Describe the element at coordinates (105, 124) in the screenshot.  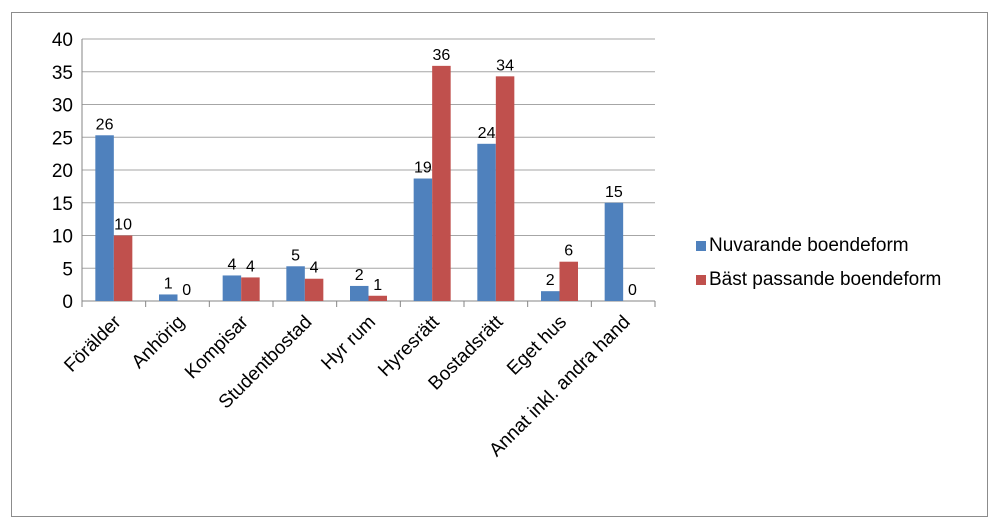
I see `data-label: 26` at that location.